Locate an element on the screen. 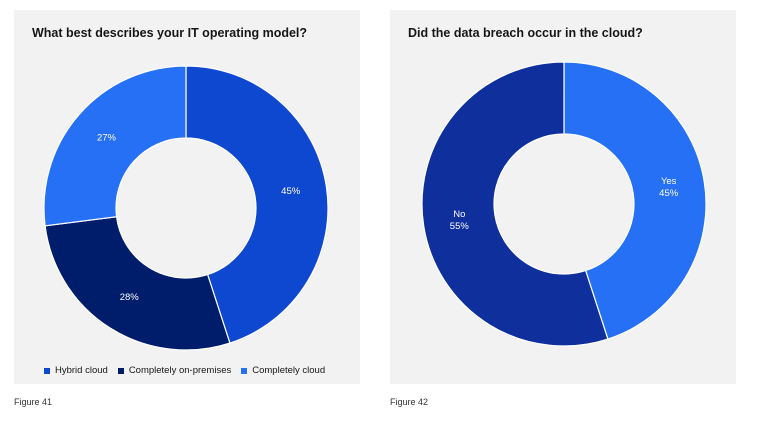 The height and width of the screenshot is (422, 760). legend-label: Completely on-premises is located at coordinates (180, 370).